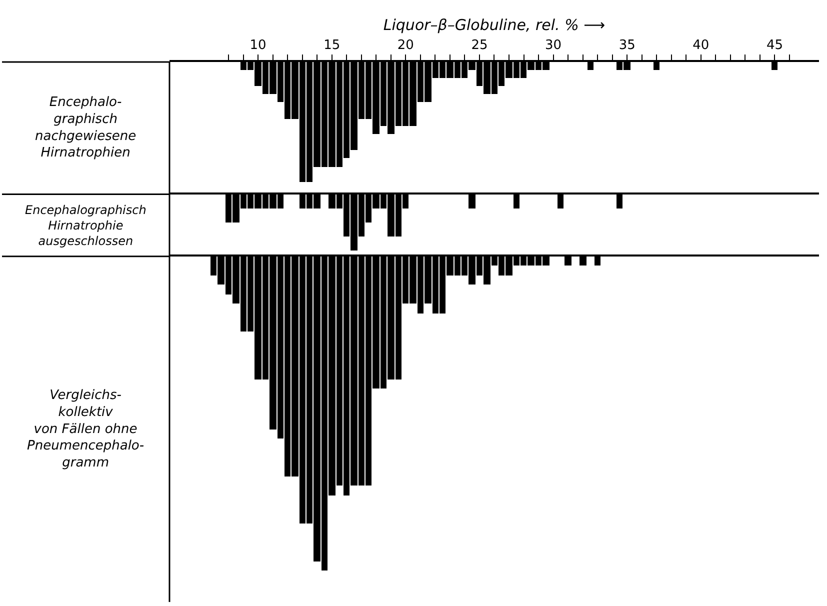 The image size is (827, 606). I want to click on x-tick-label: 25, so click(479, 46).